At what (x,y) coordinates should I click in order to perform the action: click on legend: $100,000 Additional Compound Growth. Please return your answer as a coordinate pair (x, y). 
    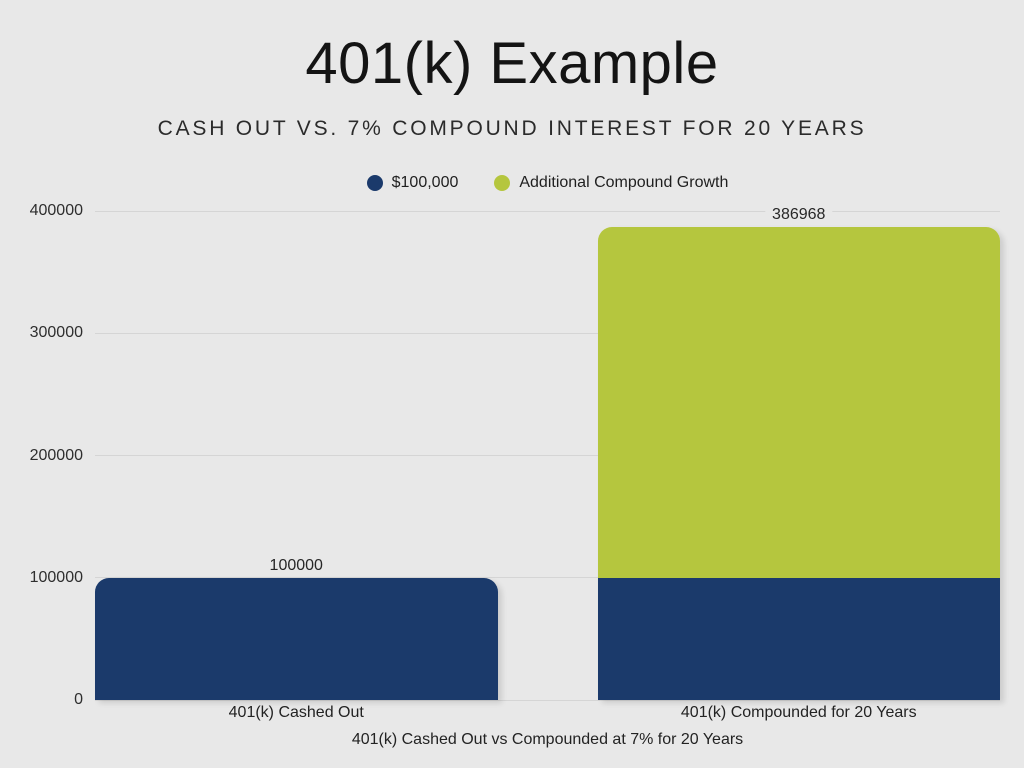
    Looking at the image, I should click on (547, 183).